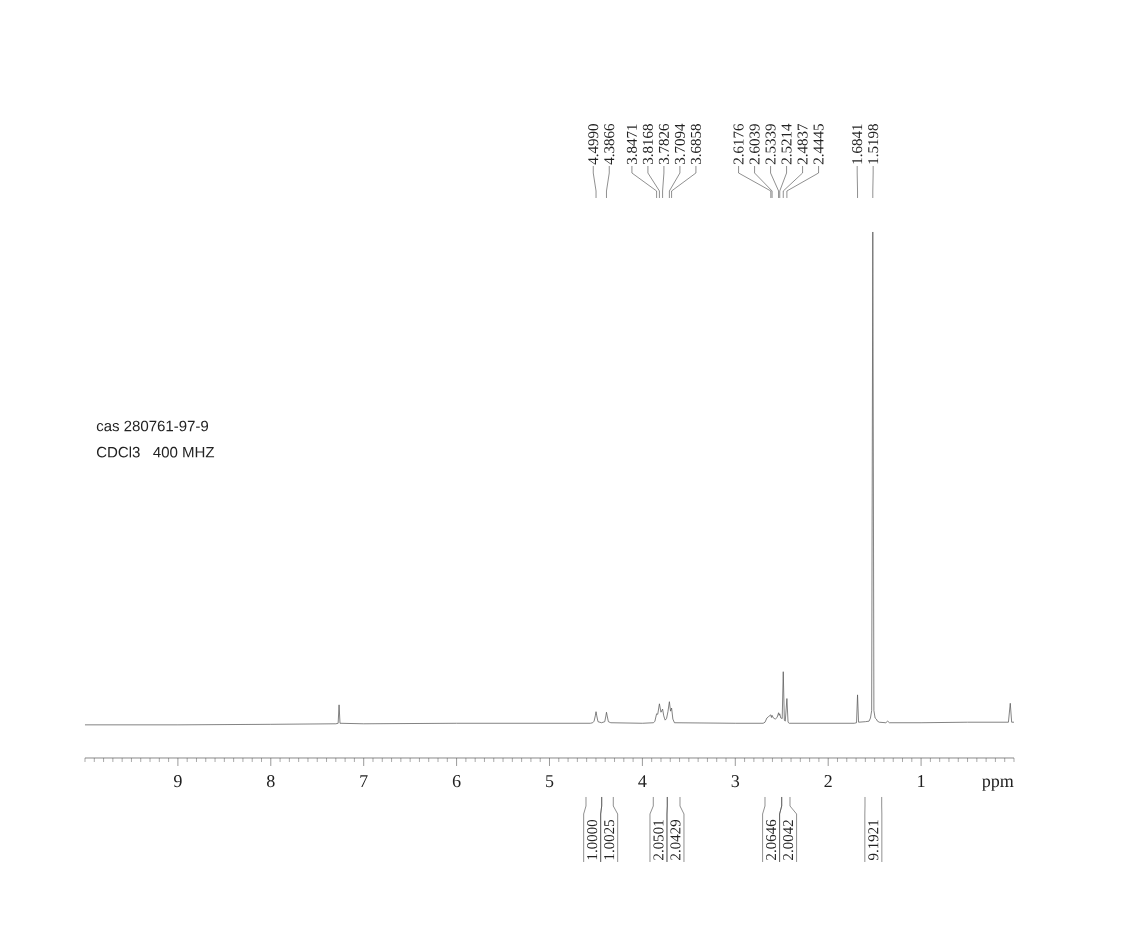 The image size is (1138, 952). What do you see at coordinates (152, 426) in the screenshot?
I see `annotation: cas 280761-97-9` at bounding box center [152, 426].